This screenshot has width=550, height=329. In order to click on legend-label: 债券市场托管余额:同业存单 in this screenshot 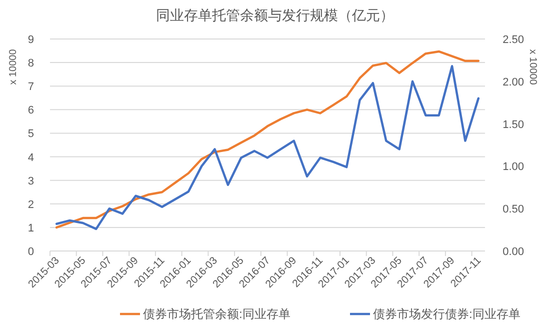, I will do `click(216, 314)`.